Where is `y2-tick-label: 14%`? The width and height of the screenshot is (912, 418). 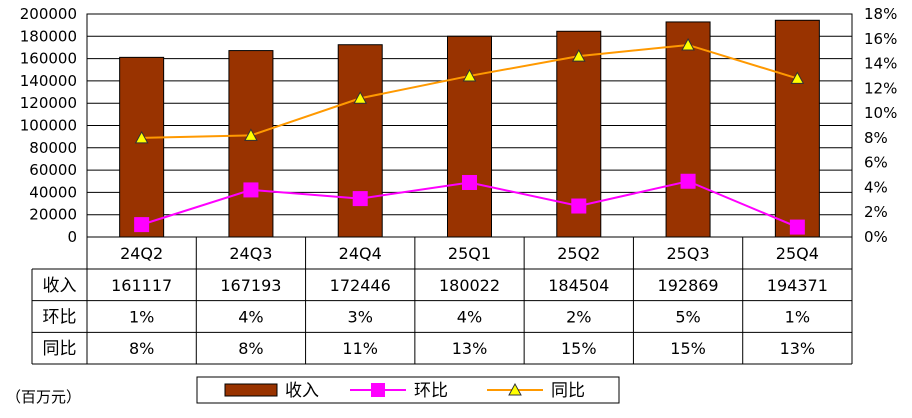
y2-tick-label: 14% is located at coordinates (880, 64).